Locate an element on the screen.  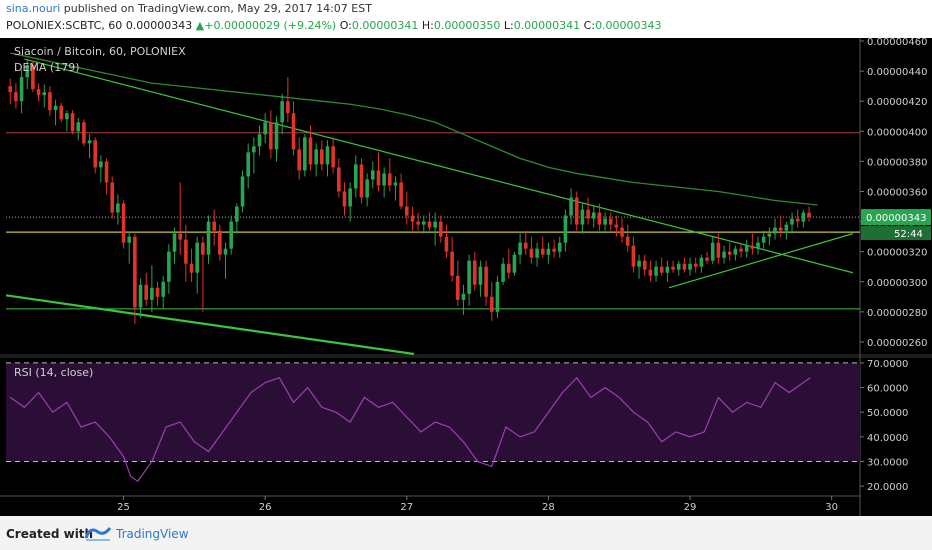
author-link: sina.nouri is located at coordinates (33, 8).